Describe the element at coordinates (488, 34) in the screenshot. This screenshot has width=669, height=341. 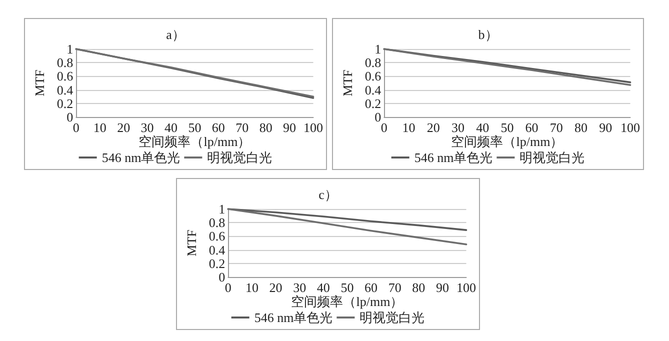
I see `chart-title: b）` at that location.